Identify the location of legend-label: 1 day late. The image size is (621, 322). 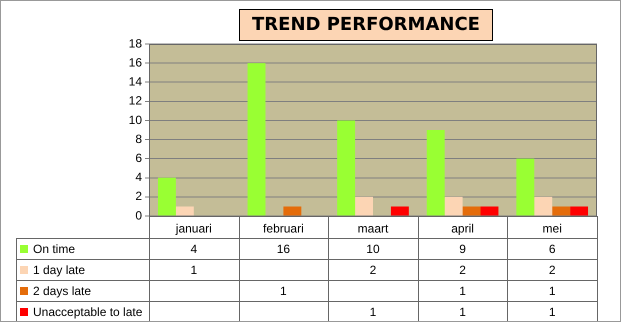
(59, 269).